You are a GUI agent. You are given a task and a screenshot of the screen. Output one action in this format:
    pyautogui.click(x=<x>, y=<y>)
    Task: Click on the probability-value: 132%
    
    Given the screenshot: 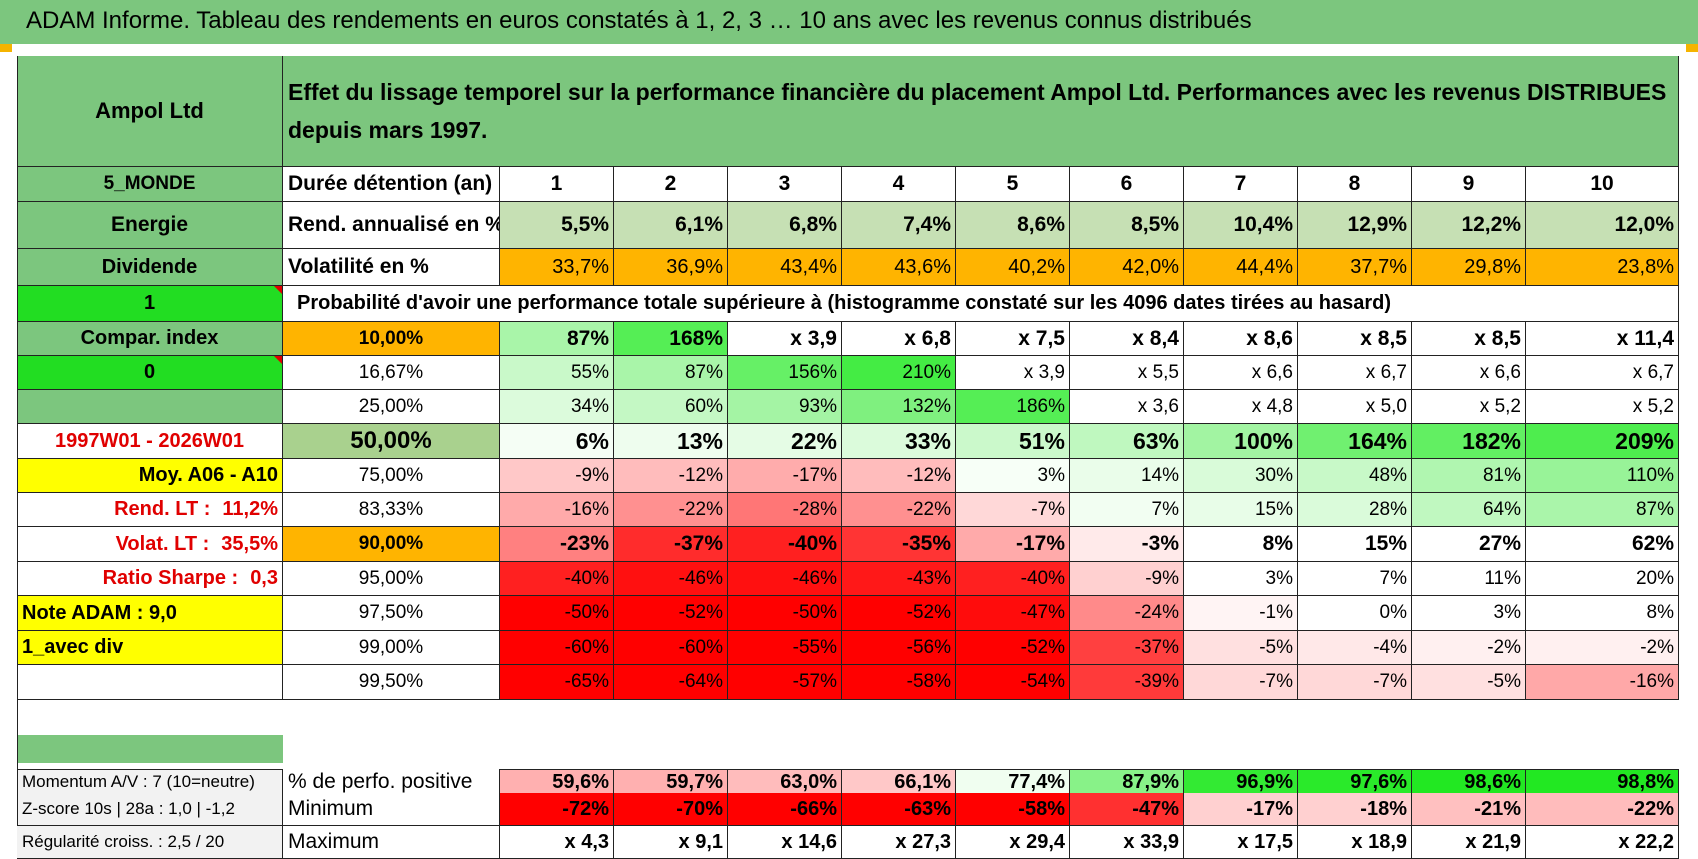 What is the action you would take?
    pyautogui.click(x=899, y=407)
    